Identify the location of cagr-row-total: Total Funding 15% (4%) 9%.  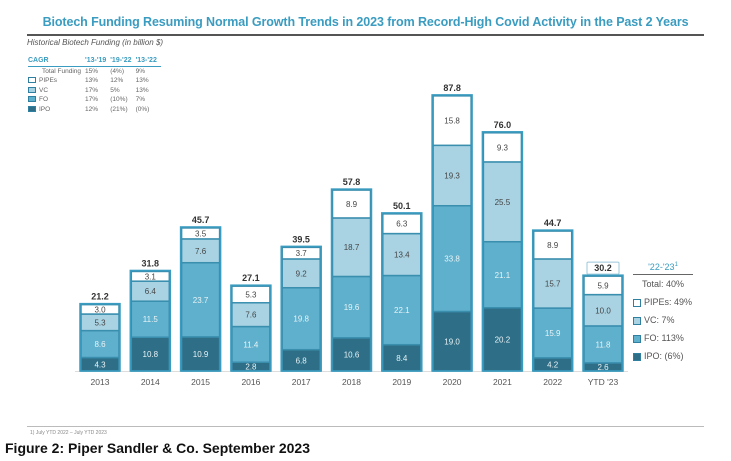
(94, 71).